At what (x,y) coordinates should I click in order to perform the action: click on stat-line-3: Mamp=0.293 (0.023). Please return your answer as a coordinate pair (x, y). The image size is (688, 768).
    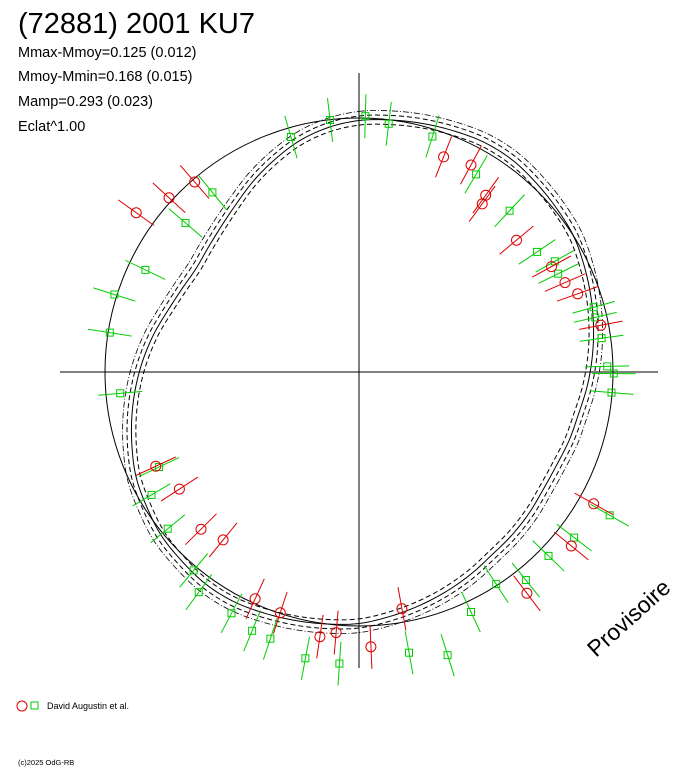
    Looking at the image, I should click on (85, 102).